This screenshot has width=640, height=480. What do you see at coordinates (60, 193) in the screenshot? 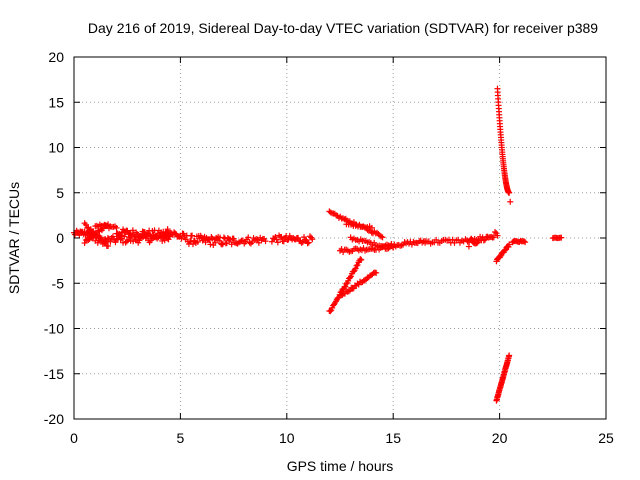
I see `y-tick-label: 5` at bounding box center [60, 193].